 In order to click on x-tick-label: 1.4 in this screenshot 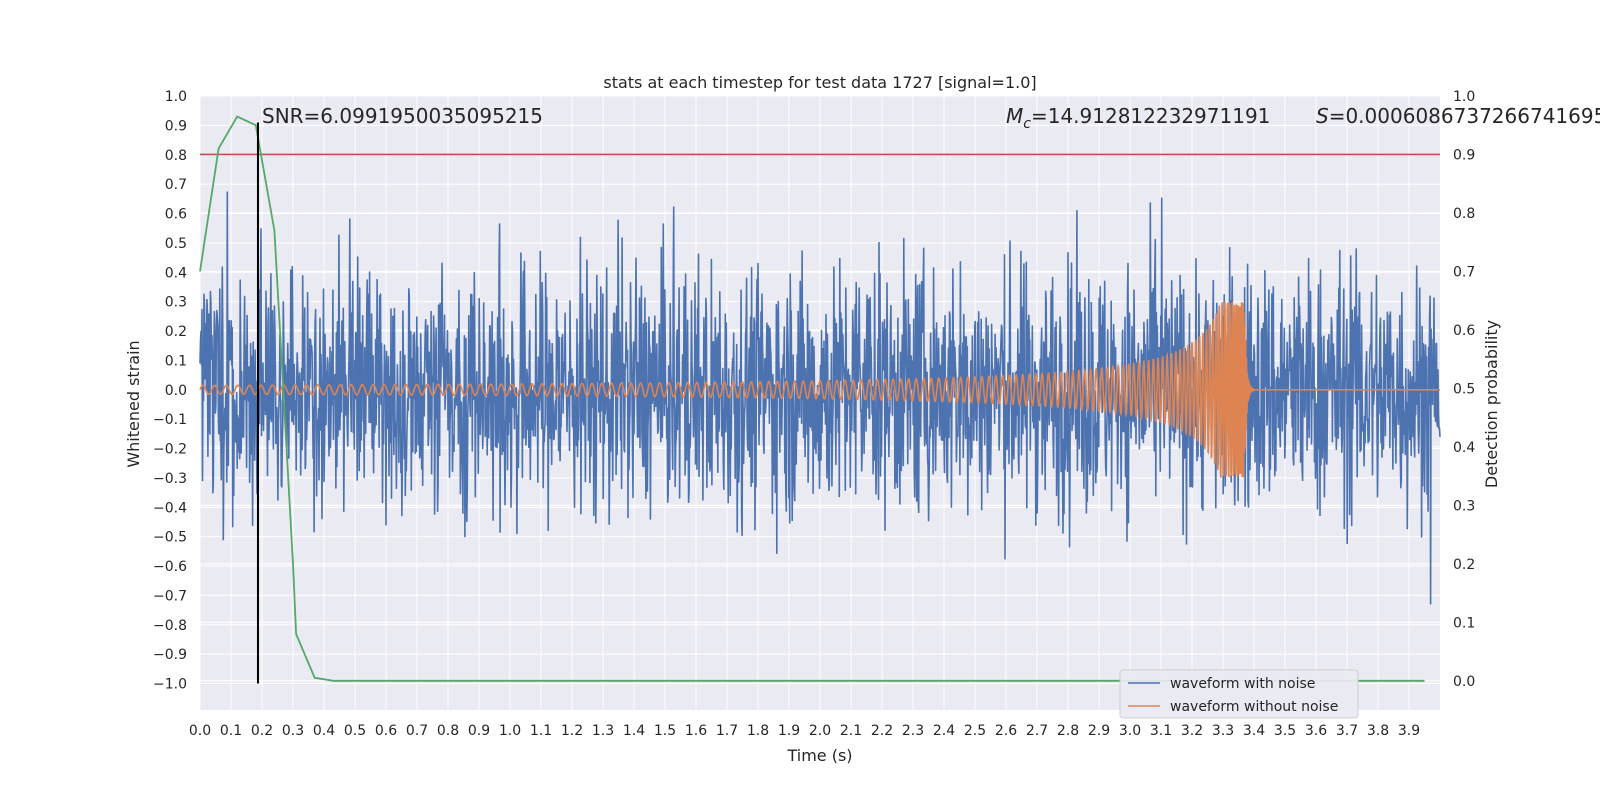, I will do `click(634, 731)`.